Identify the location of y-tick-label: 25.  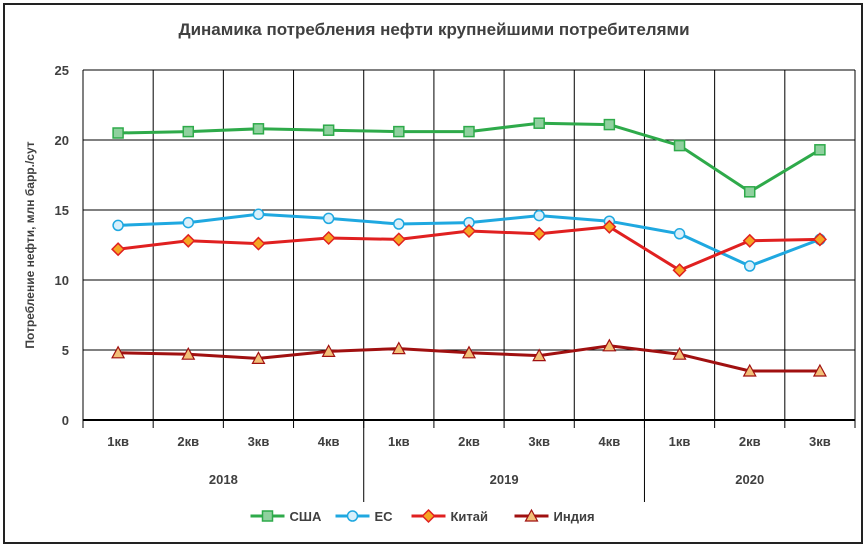
(62, 70).